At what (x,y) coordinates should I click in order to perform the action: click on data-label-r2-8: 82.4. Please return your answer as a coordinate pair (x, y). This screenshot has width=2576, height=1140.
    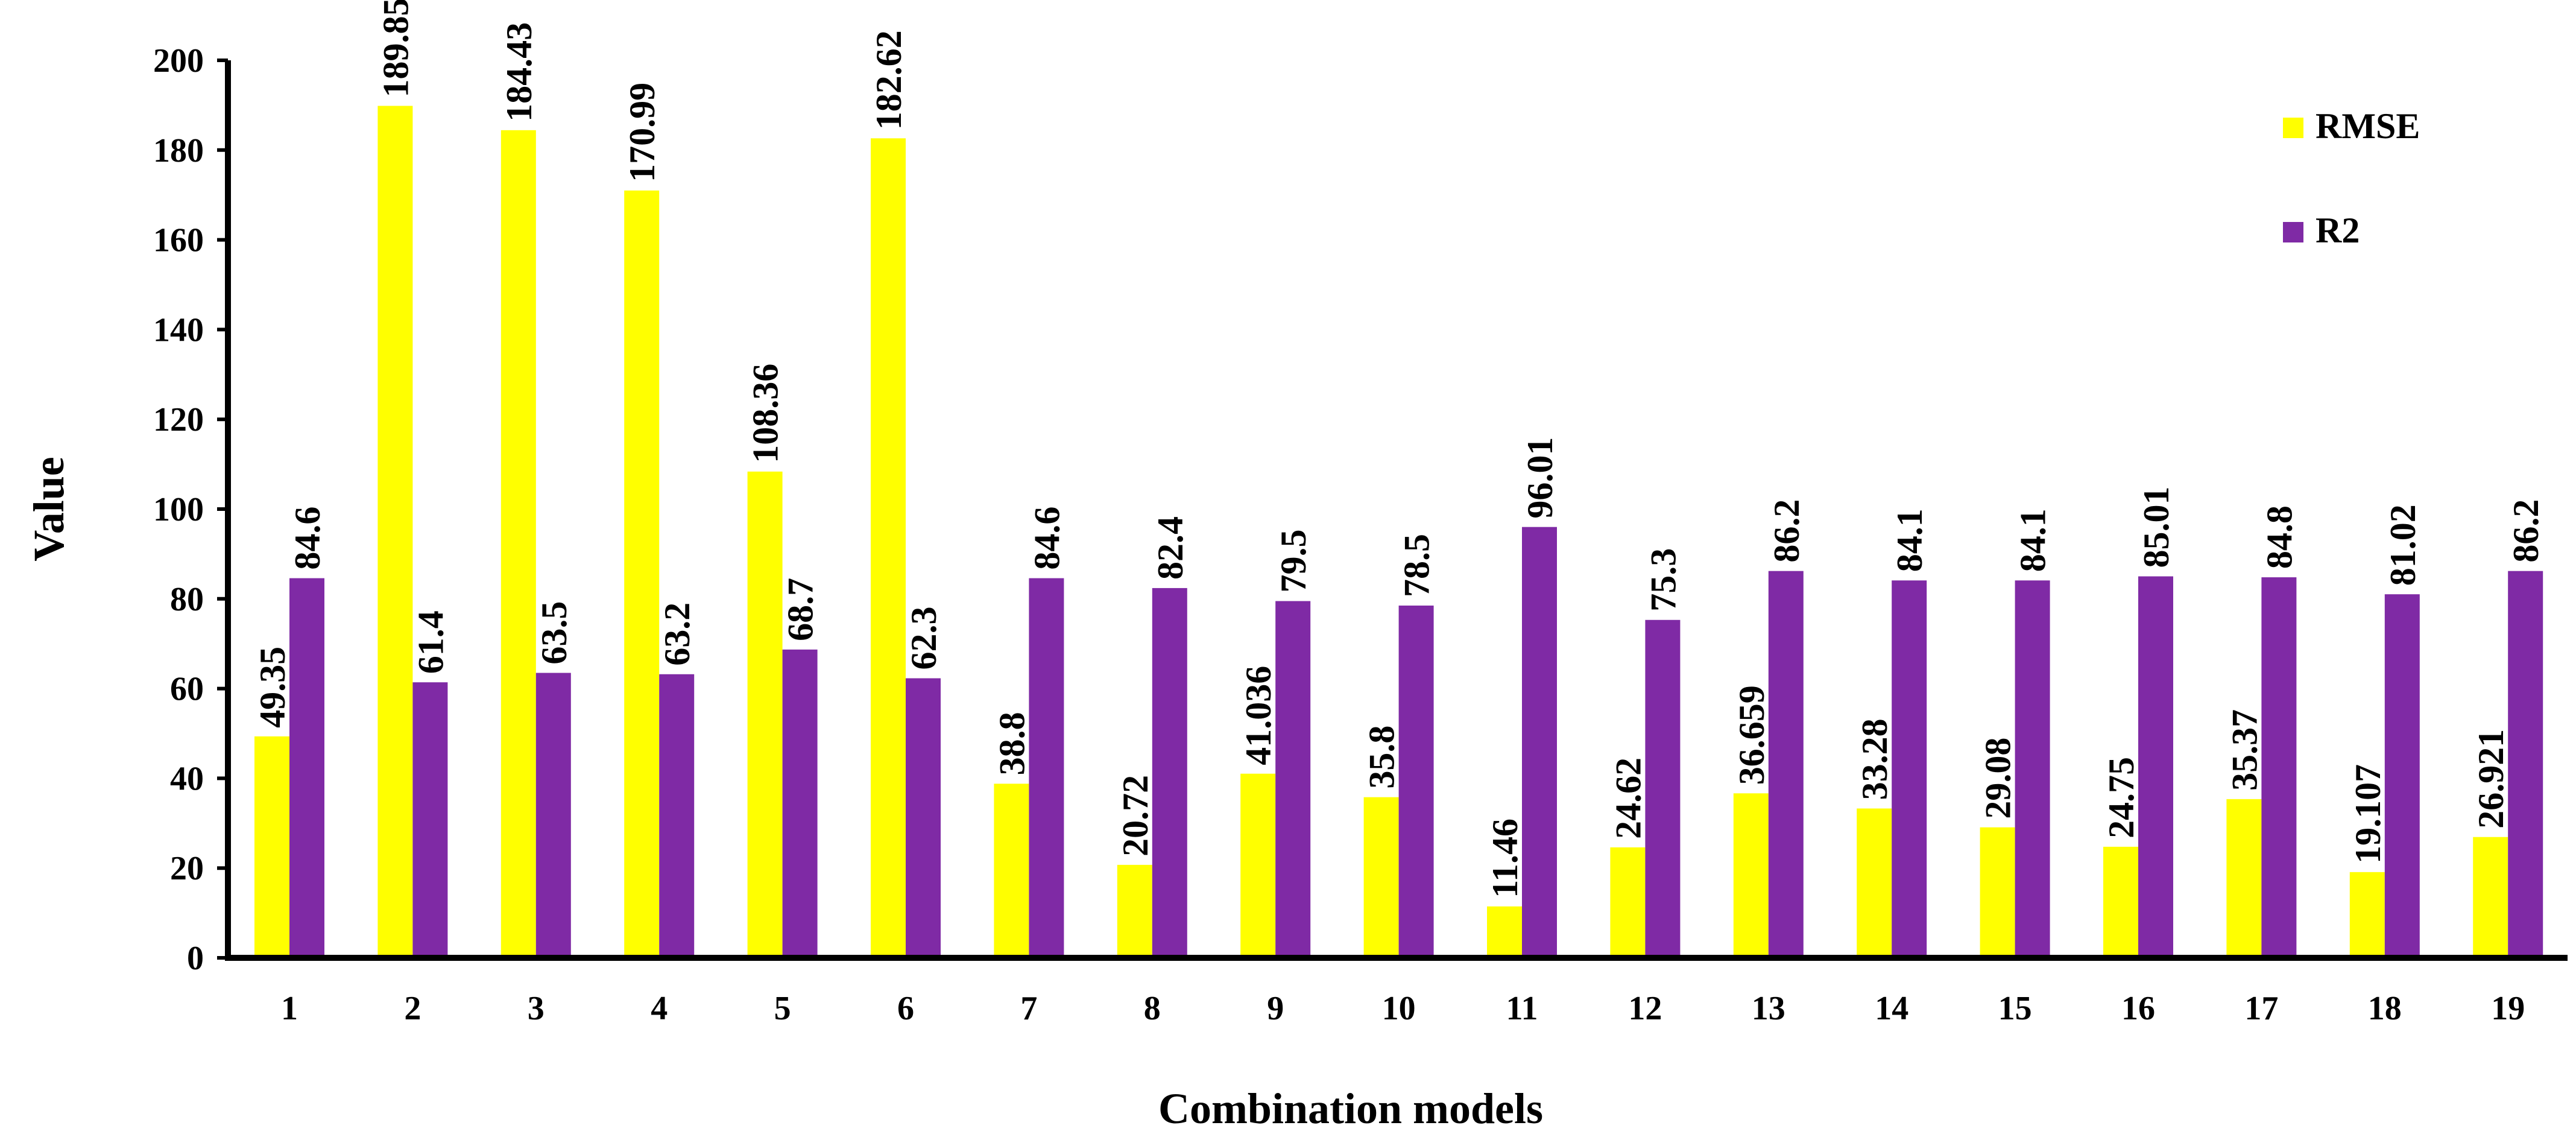
    Looking at the image, I should click on (1170, 548).